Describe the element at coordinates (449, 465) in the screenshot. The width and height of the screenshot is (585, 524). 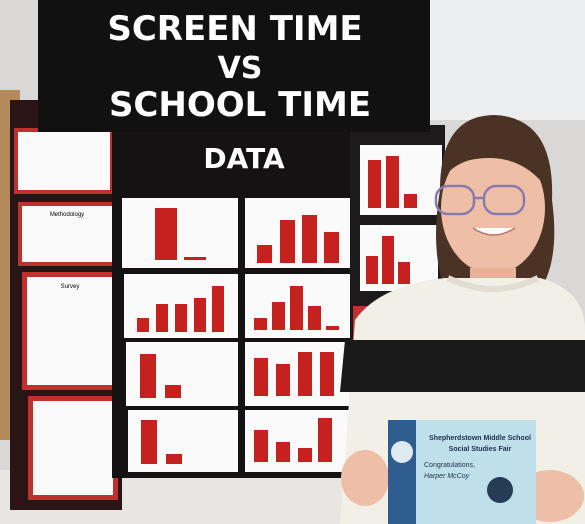
I see `greeting: Congratulations,` at that location.